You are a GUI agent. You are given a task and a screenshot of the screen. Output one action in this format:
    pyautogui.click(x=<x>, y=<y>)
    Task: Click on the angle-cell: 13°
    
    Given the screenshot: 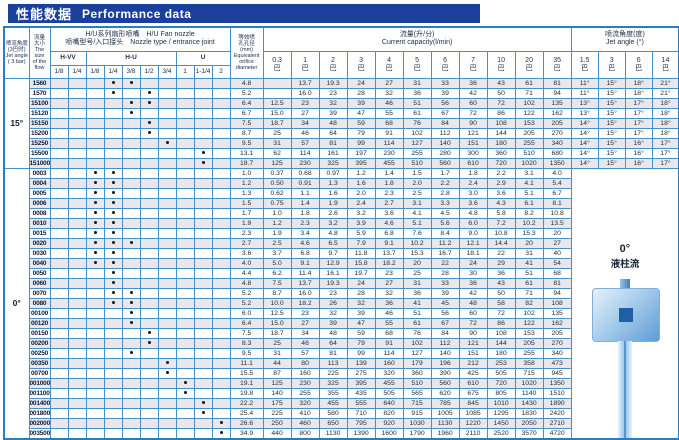 What is the action you would take?
    pyautogui.click(x=584, y=113)
    